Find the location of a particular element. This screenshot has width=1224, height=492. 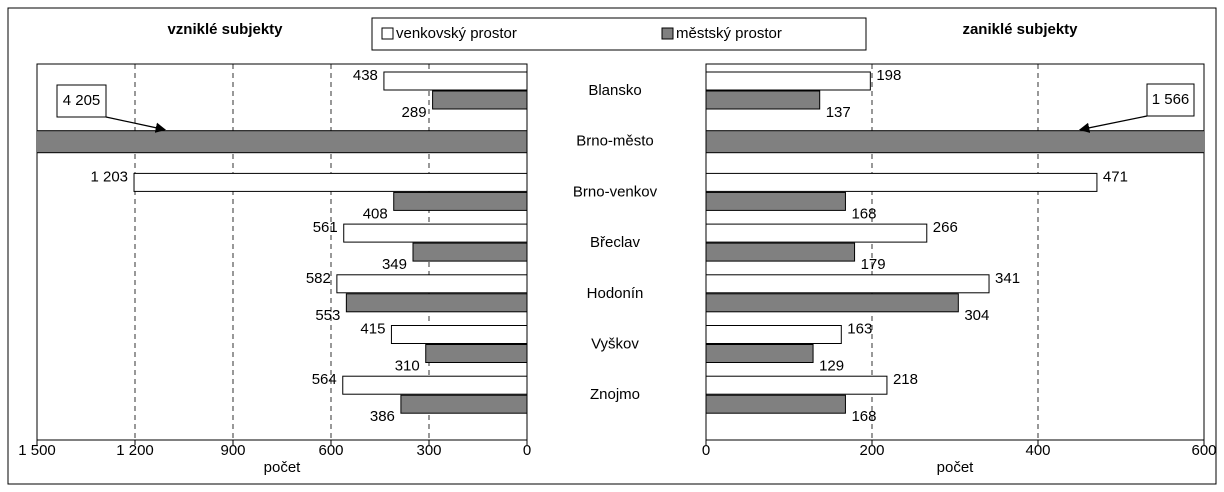

data-label: 564 is located at coordinates (324, 379).